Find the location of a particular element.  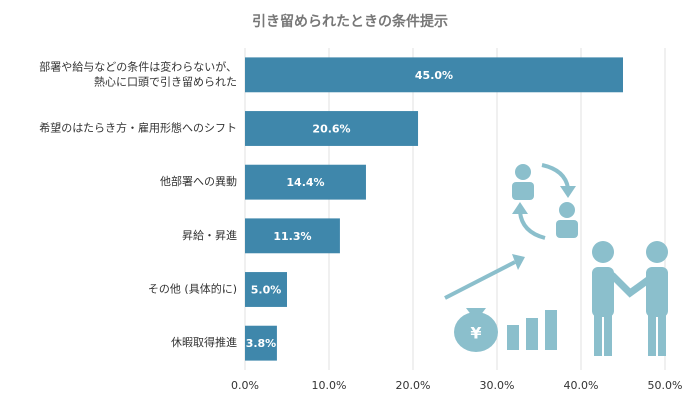

growth-arrow is located at coordinates (480, 280).